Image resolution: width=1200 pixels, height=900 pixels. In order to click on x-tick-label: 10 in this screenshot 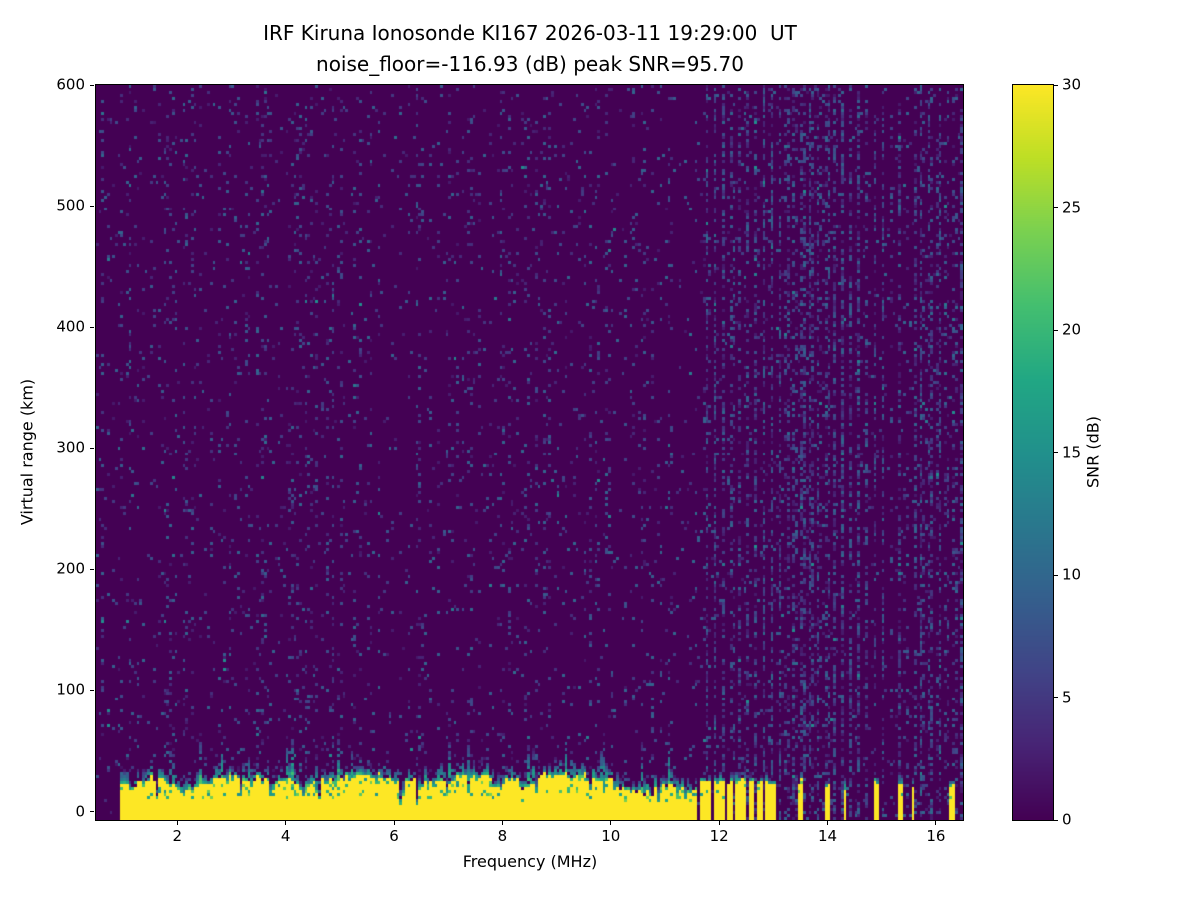, I will do `click(611, 836)`.